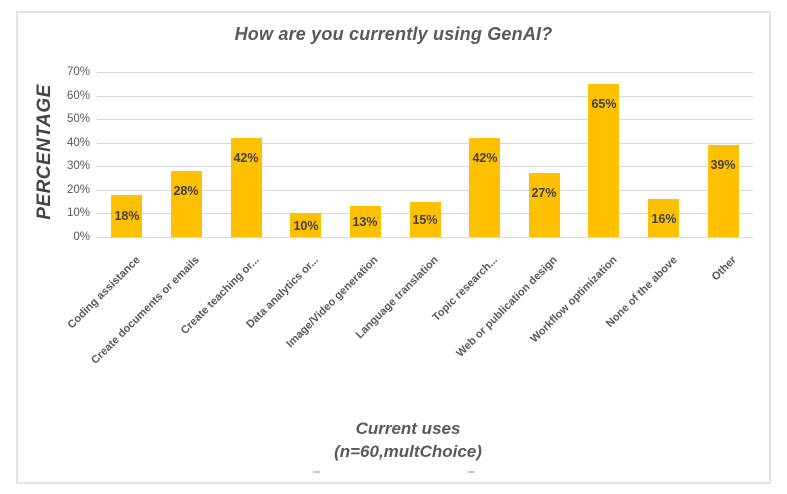 This screenshot has height=494, width=787. I want to click on x-axis-title-line2: (n=60,multChoice), so click(408, 451).